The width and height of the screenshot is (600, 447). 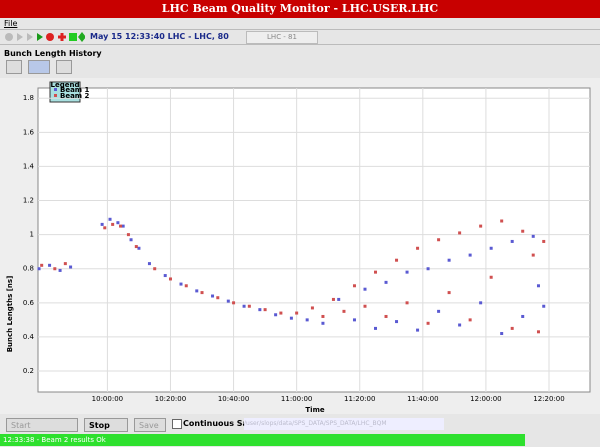 I want to click on status-bar: 12:33:38 - Beam 2 results Ok, so click(x=262, y=440).